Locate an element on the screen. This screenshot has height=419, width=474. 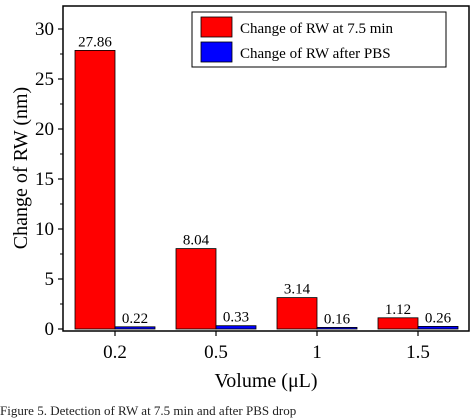
y-tick-label: 5 is located at coordinates (50, 279).